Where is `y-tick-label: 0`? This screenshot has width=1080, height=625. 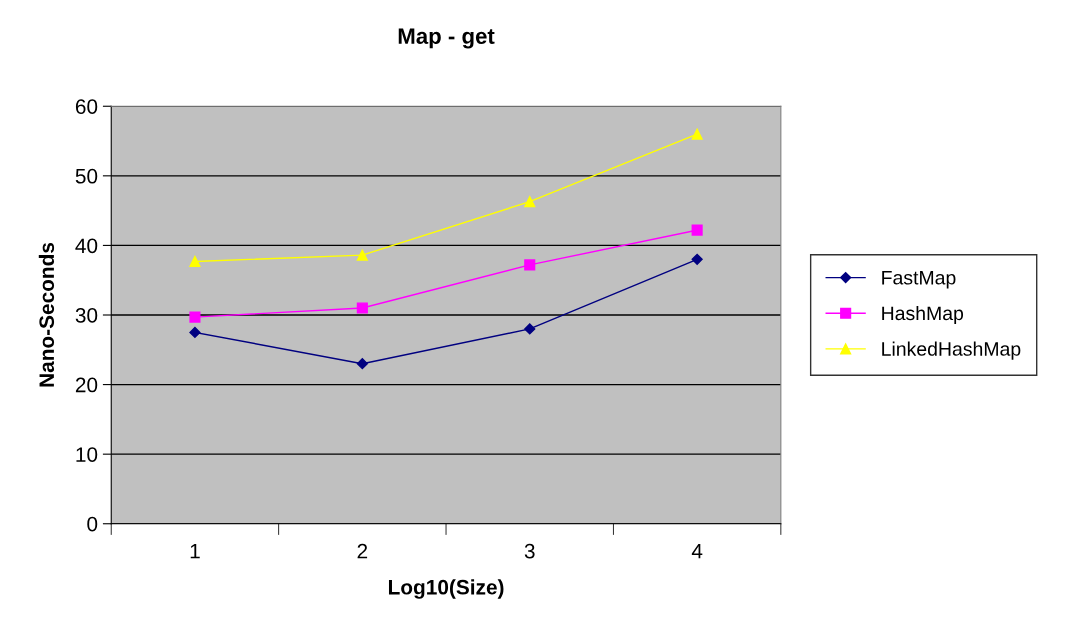
y-tick-label: 0 is located at coordinates (92, 524).